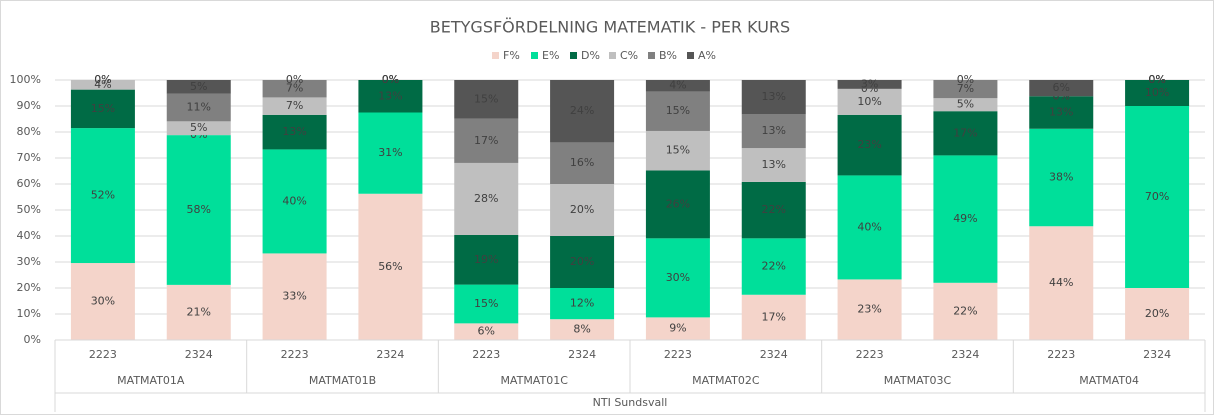  I want to click on value-label: 40%, so click(869, 226).